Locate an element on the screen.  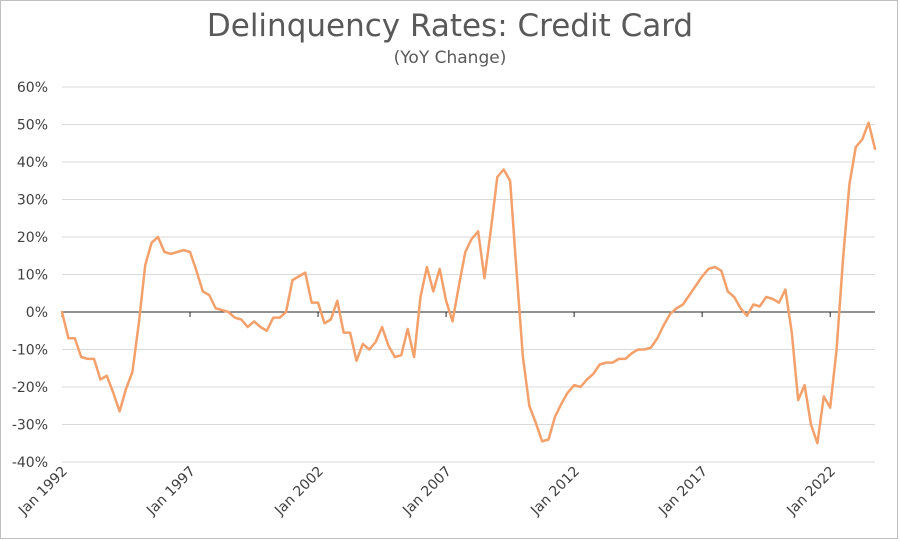
x-tick-label: Jan 2017 is located at coordinates (683, 492).